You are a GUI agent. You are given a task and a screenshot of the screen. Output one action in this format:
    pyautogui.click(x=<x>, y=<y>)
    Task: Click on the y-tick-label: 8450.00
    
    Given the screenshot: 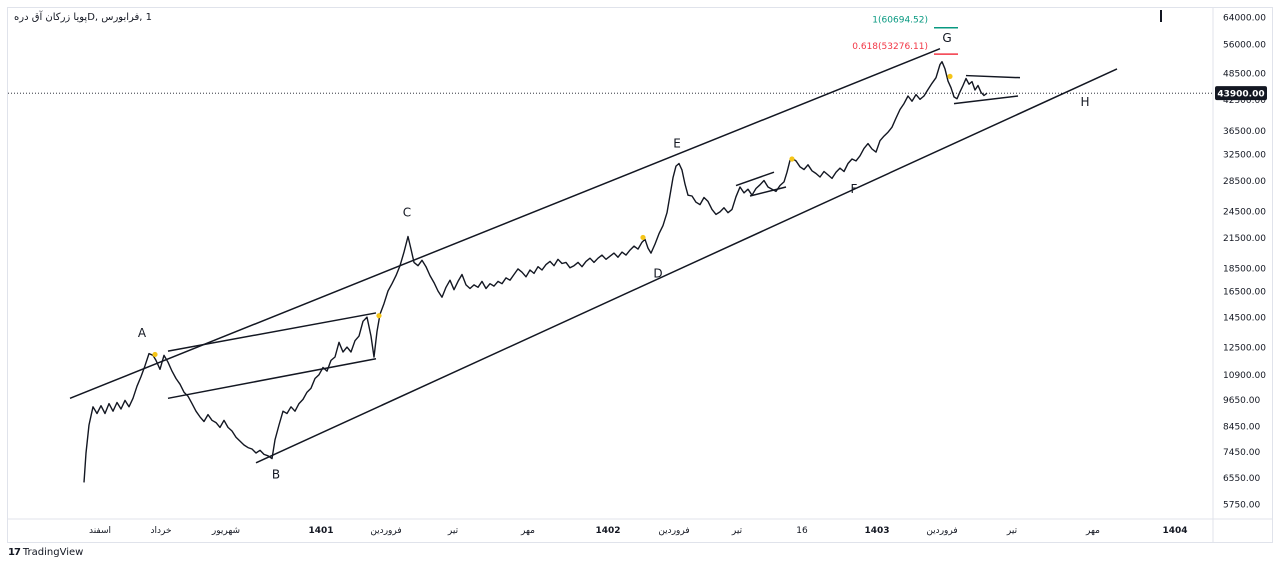 What is the action you would take?
    pyautogui.click(x=1241, y=428)
    